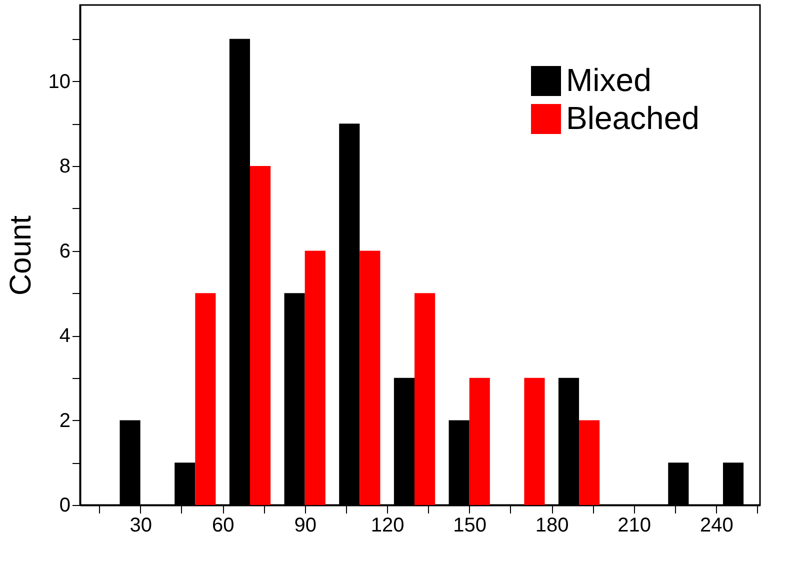 This screenshot has width=800, height=581. Describe the element at coordinates (633, 118) in the screenshot. I see `legend-label: Bleached` at that location.